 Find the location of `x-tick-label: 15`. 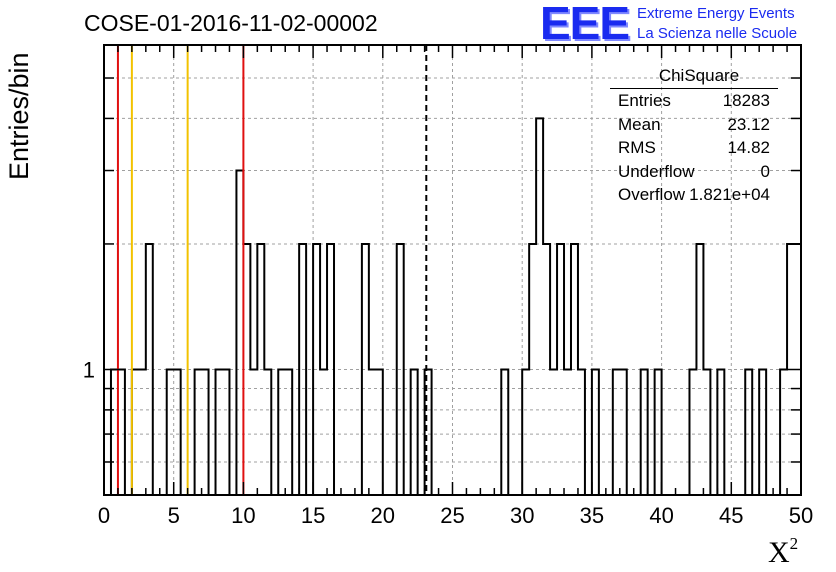

x-tick-label: 15 is located at coordinates (313, 515).